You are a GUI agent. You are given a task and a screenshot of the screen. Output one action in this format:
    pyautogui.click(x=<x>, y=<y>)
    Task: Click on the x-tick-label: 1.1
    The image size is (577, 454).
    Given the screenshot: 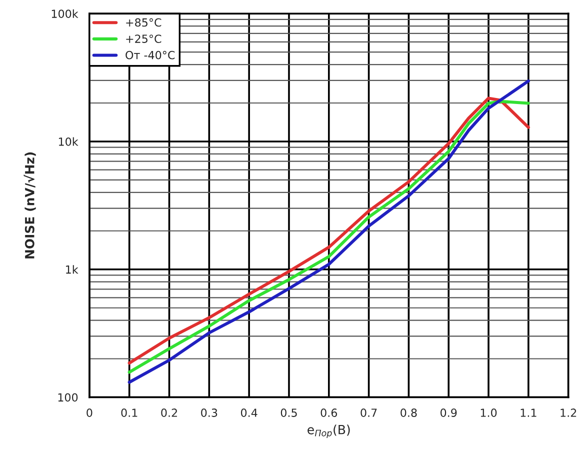 What is the action you would take?
    pyautogui.click(x=528, y=412)
    